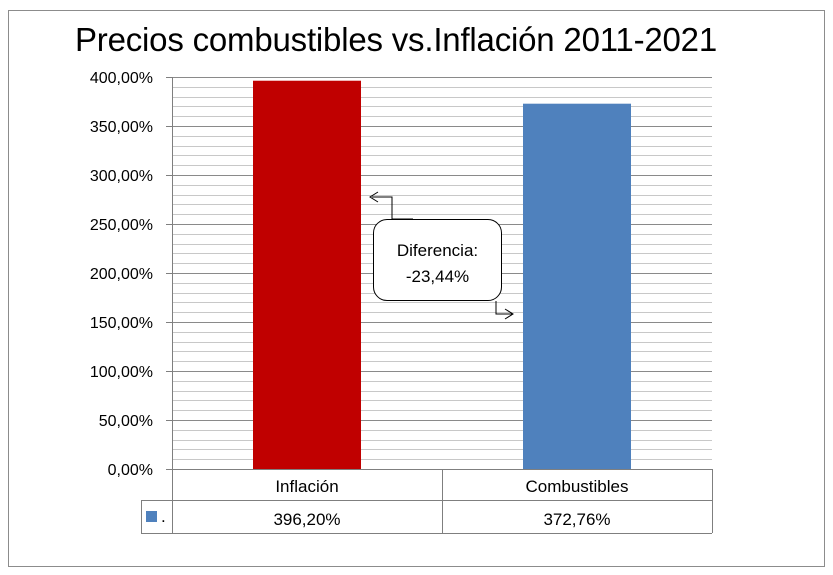 The image size is (833, 575). What do you see at coordinates (392, 208) in the screenshot?
I see `arrow-to-inflacion` at bounding box center [392, 208].